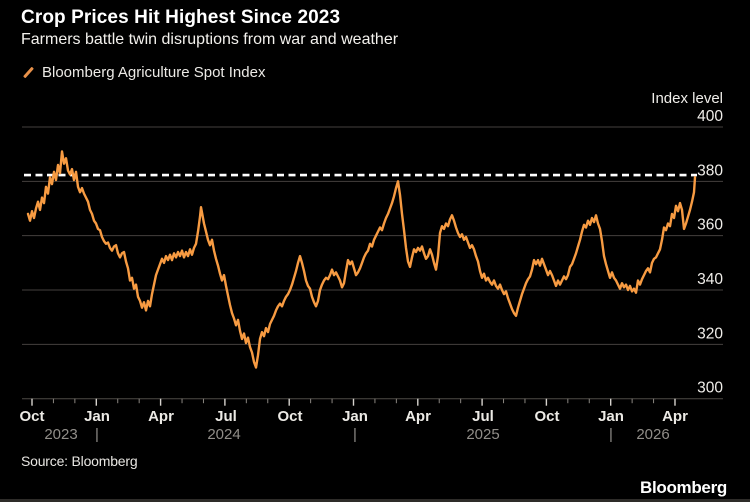 Image resolution: width=750 pixels, height=502 pixels. What do you see at coordinates (375, 500) in the screenshot?
I see `bottom-strip` at bounding box center [375, 500].